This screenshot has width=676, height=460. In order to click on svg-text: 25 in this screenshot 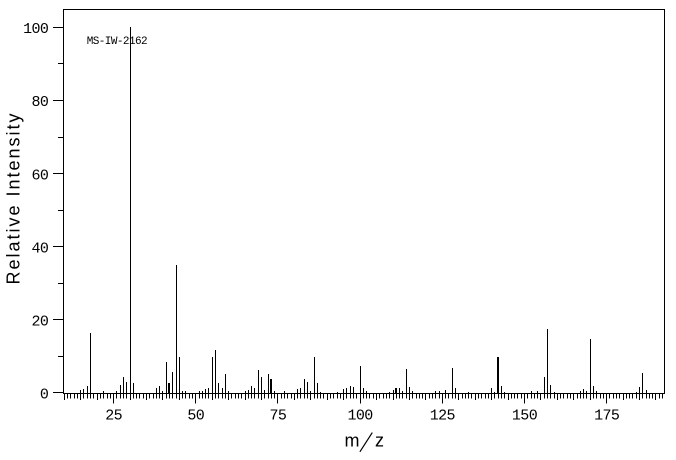, I will do `click(113, 416)`.